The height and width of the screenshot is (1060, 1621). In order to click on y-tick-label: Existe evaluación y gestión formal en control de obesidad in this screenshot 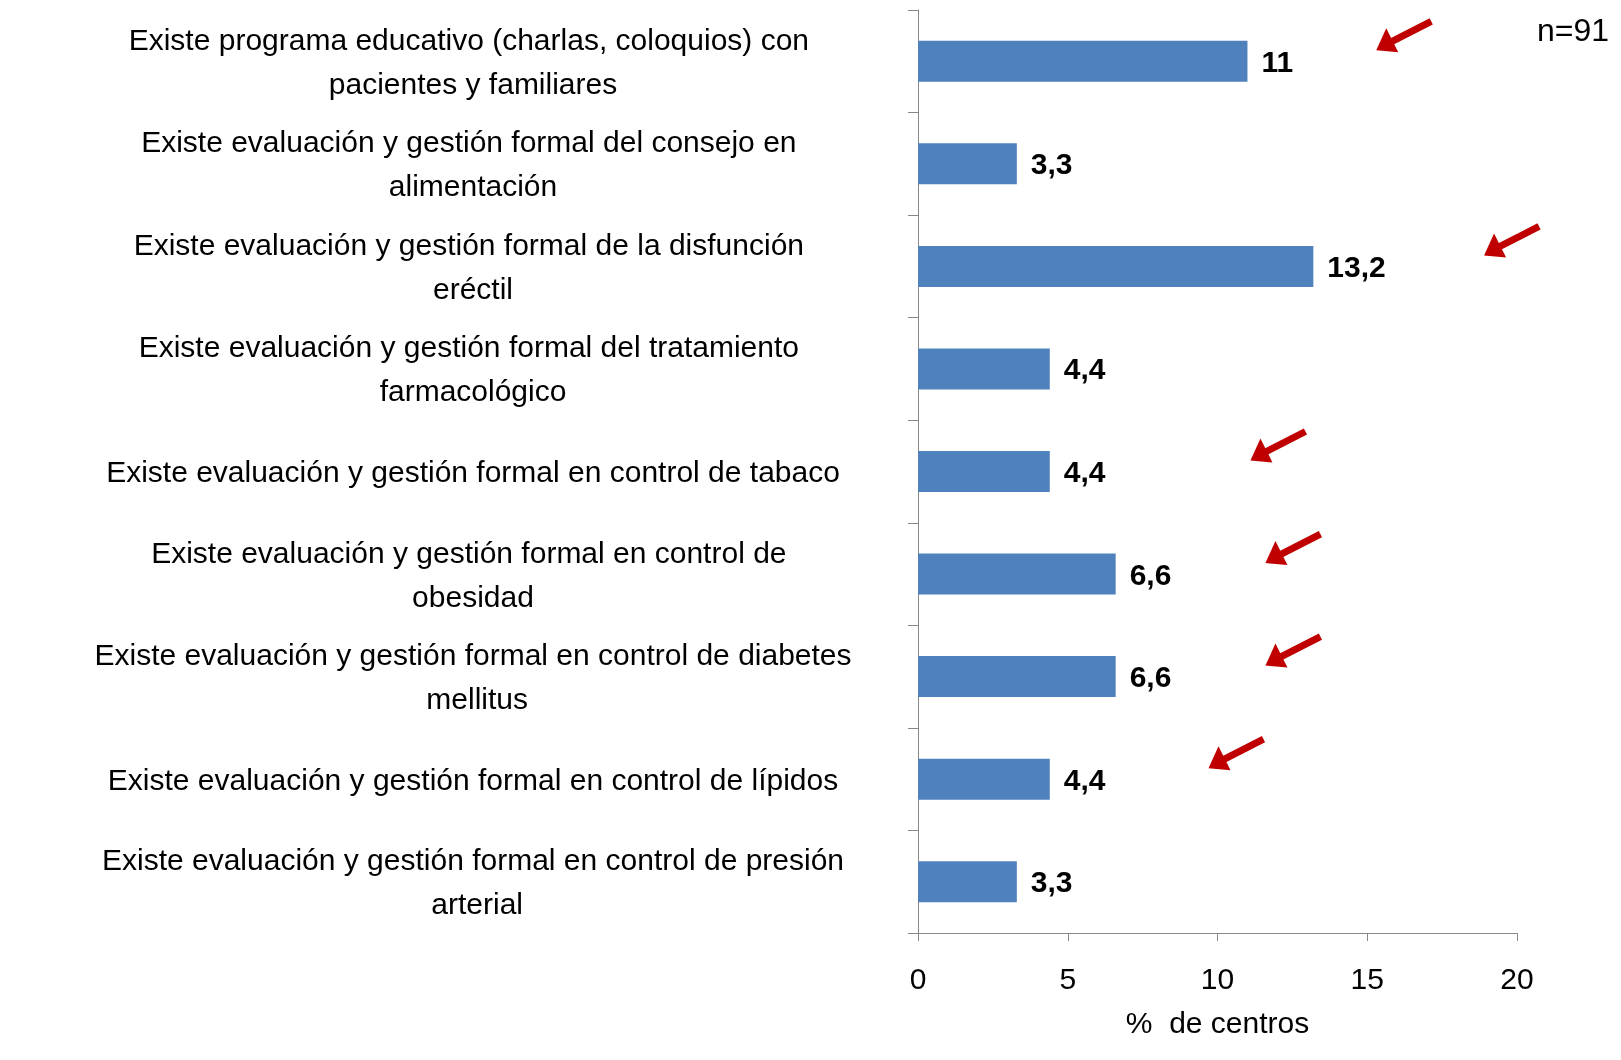, I will do `click(473, 574)`.